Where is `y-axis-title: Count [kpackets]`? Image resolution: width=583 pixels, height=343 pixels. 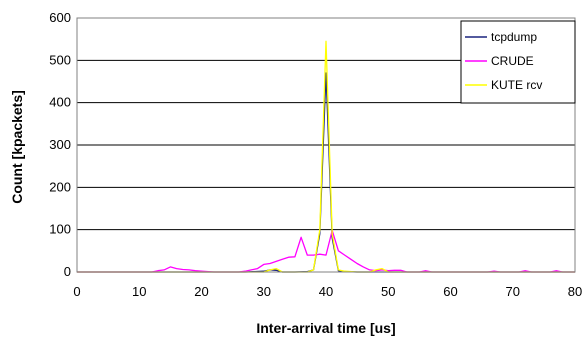 y-axis-title: Count [kpackets] is located at coordinates (17, 147).